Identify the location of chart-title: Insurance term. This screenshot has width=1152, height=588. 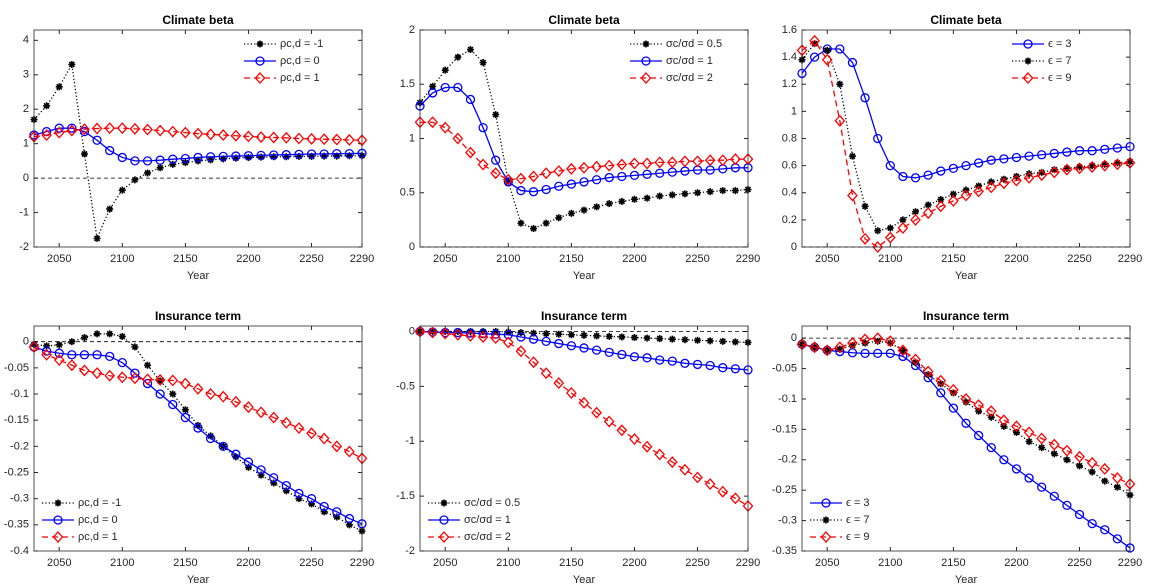
(966, 316).